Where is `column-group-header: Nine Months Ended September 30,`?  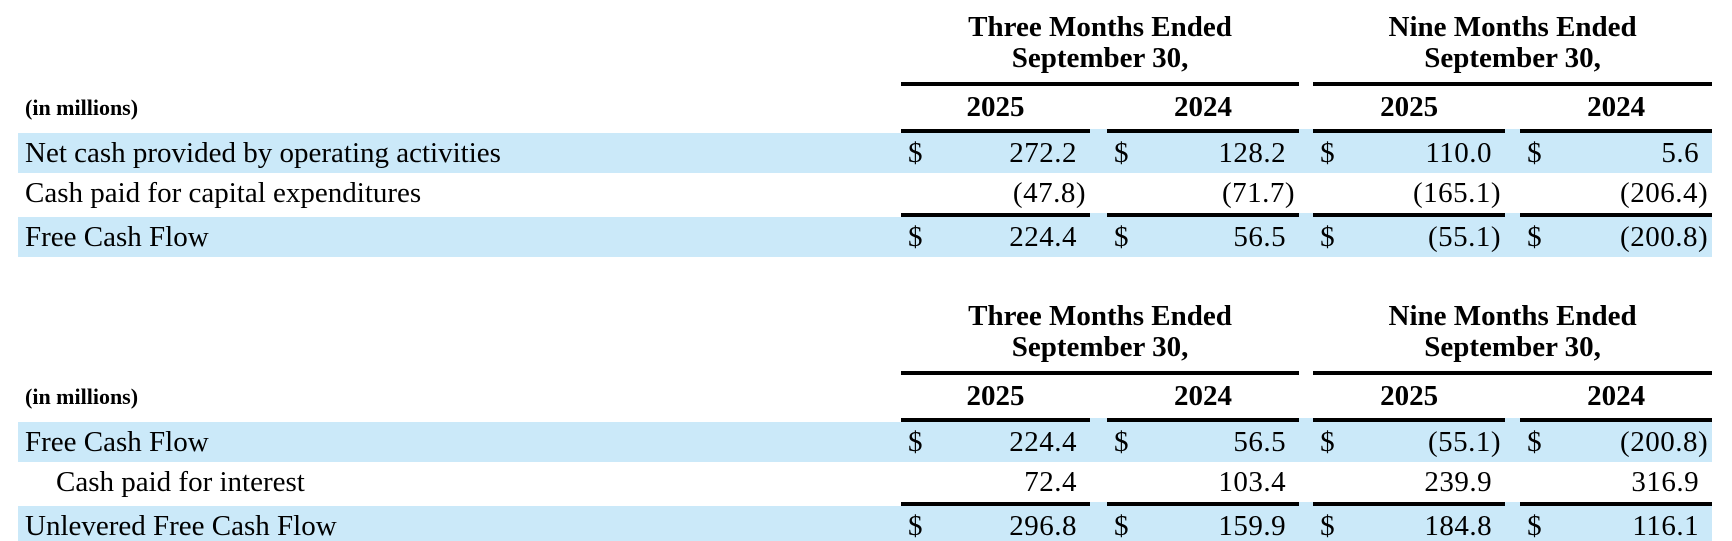
column-group-header: Nine Months Ended September 30, is located at coordinates (1512, 47).